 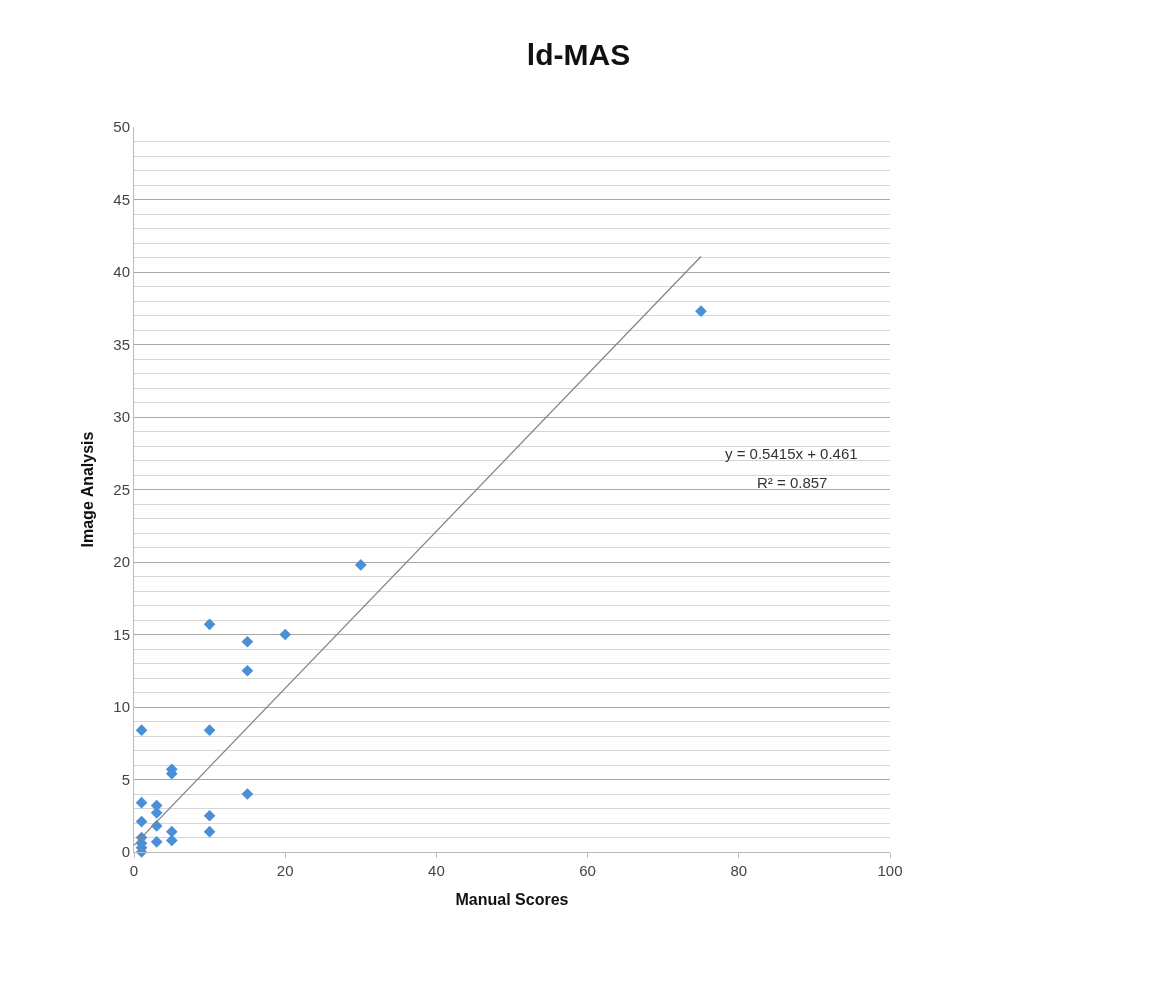 What do you see at coordinates (587, 870) in the screenshot?
I see `x-tick-label: 60` at bounding box center [587, 870].